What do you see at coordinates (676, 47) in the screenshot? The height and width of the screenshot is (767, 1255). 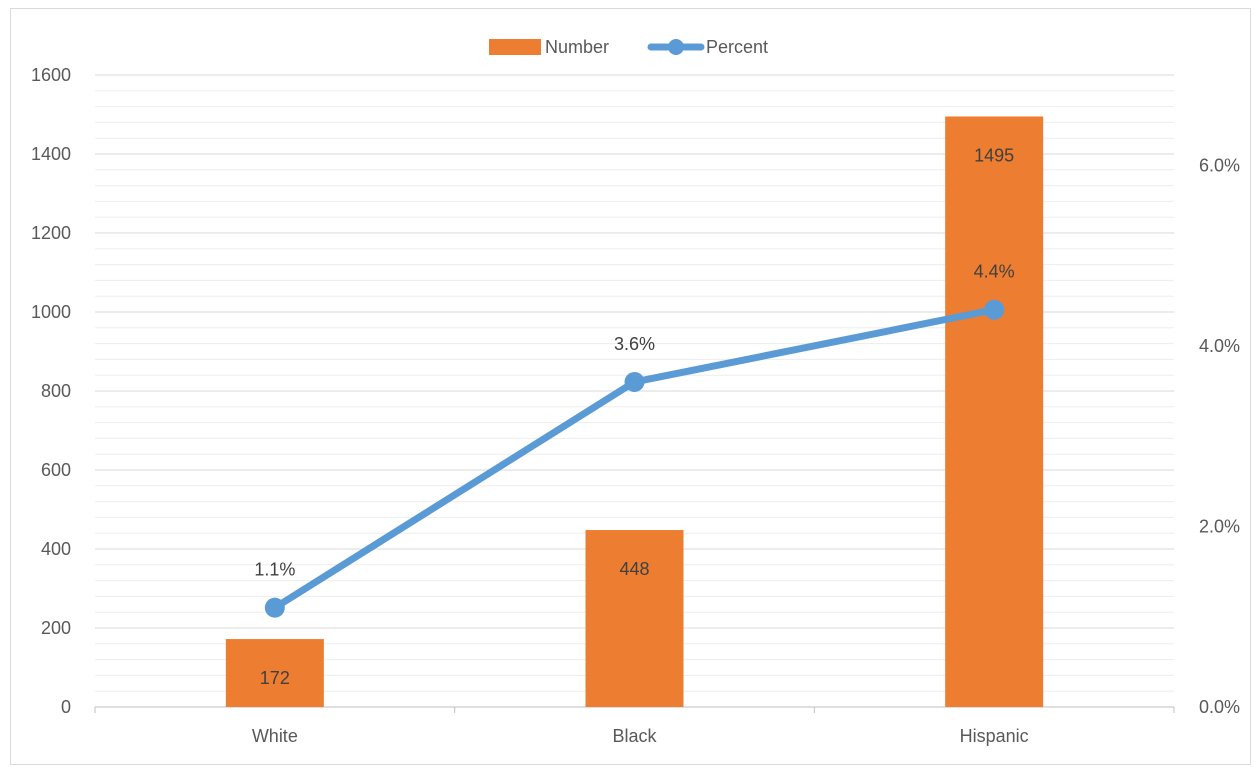 I see `legend-percent-marker` at bounding box center [676, 47].